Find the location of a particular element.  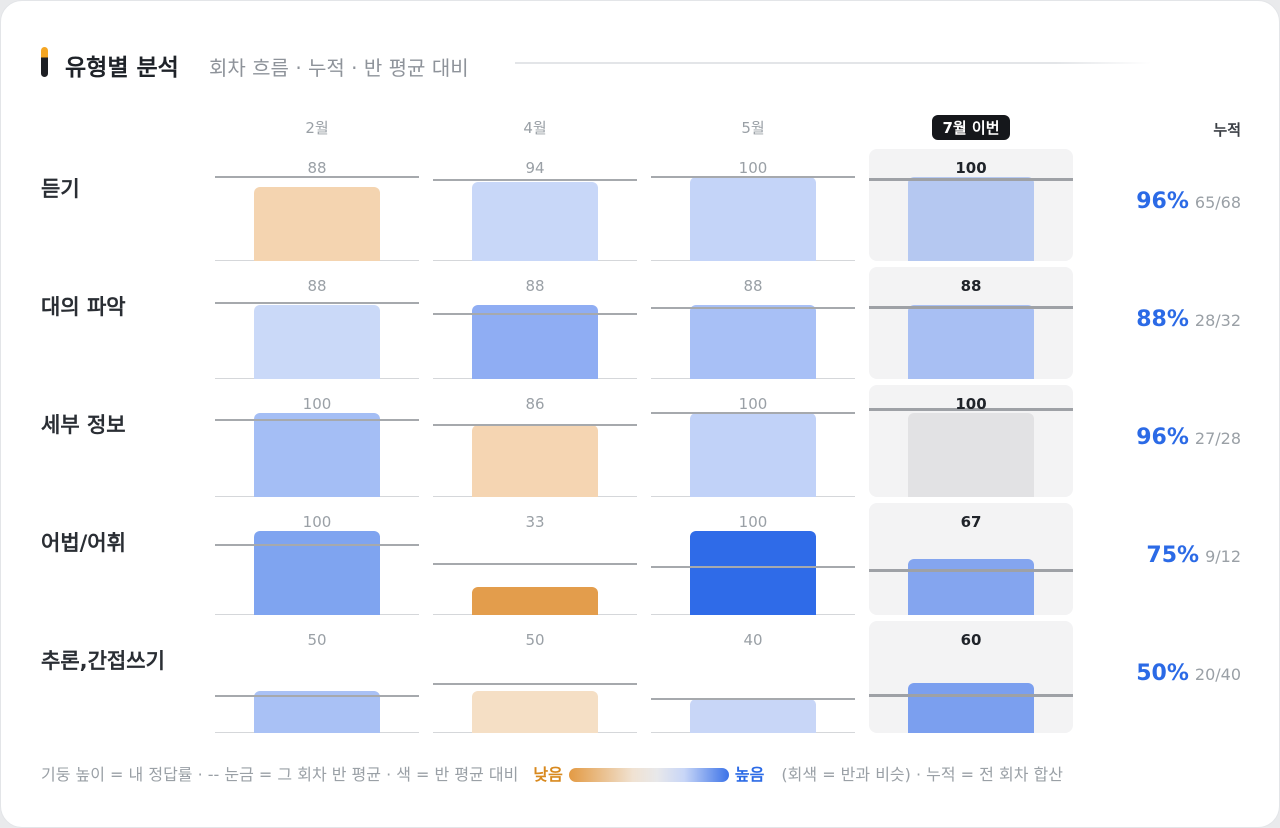

score-cell: 94 is located at coordinates (535, 205).